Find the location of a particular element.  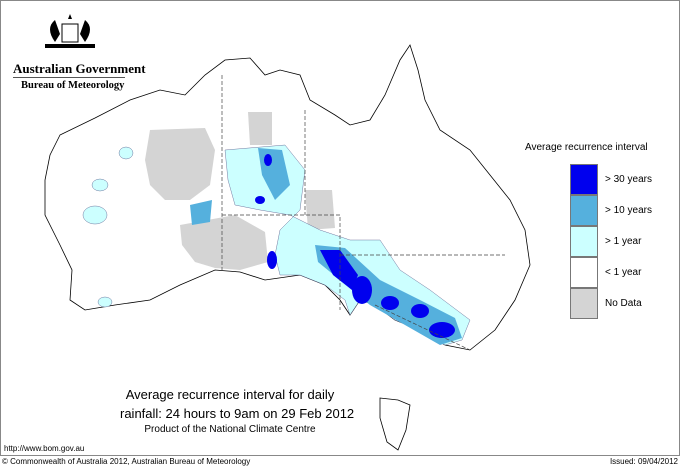

legend-label: > 1 year is located at coordinates (623, 241).